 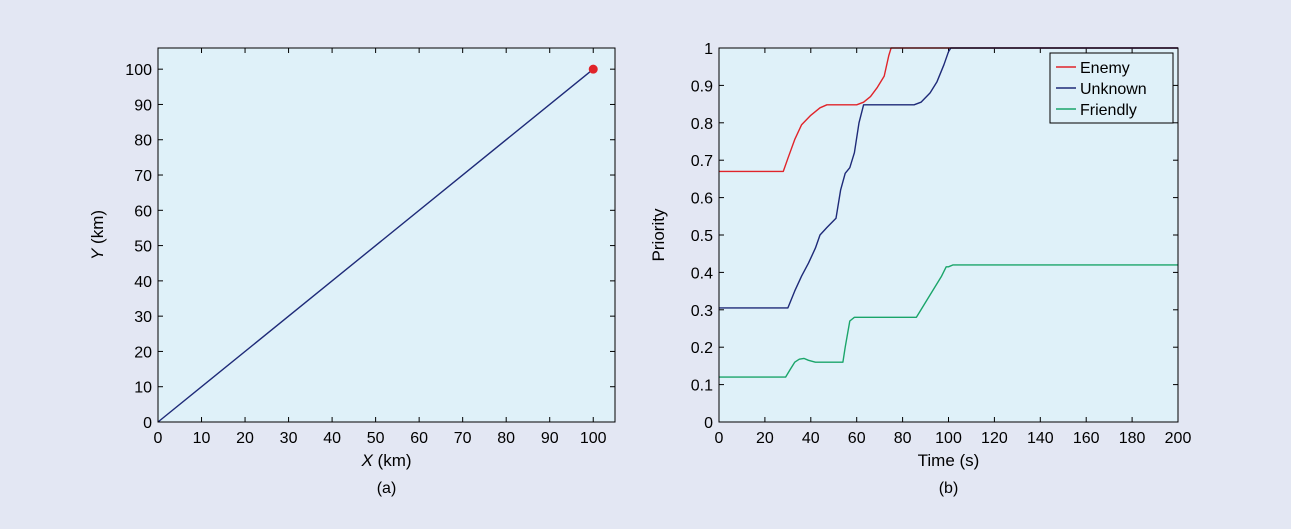 What do you see at coordinates (550, 438) in the screenshot?
I see `x-tick-label-a-9: 90` at bounding box center [550, 438].